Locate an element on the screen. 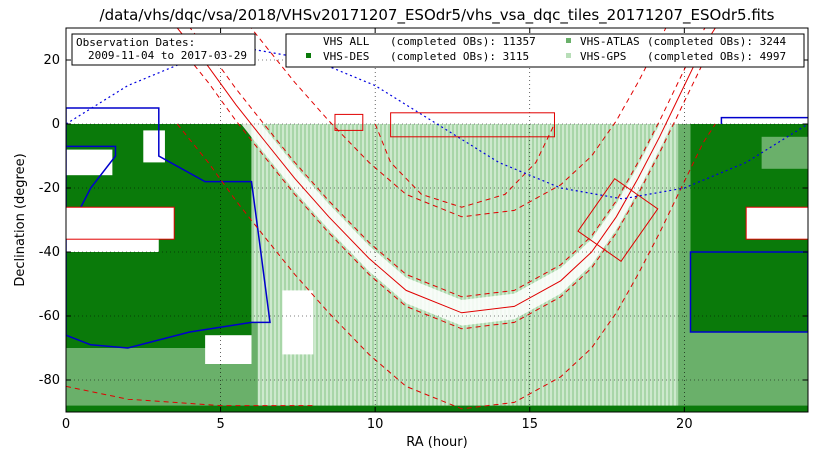 This screenshot has height=456, width=829. south-limit-line is located at coordinates (190, 396).